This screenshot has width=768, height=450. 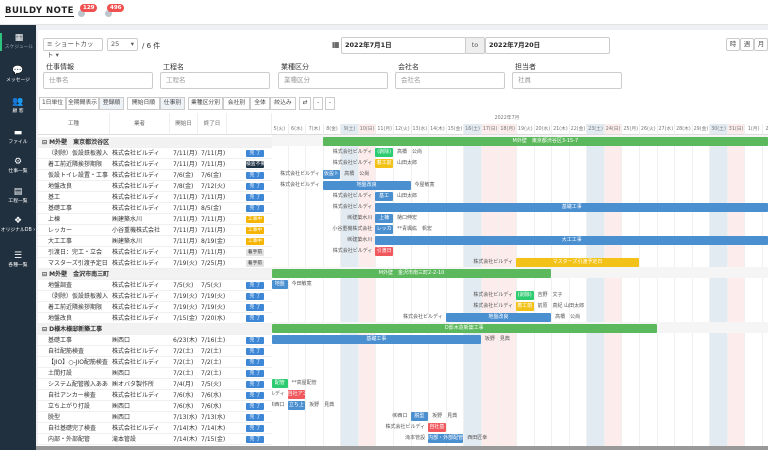 I want to click on sidebar-item-6: ❖ オリジナルDB ›, so click(x=18, y=225).